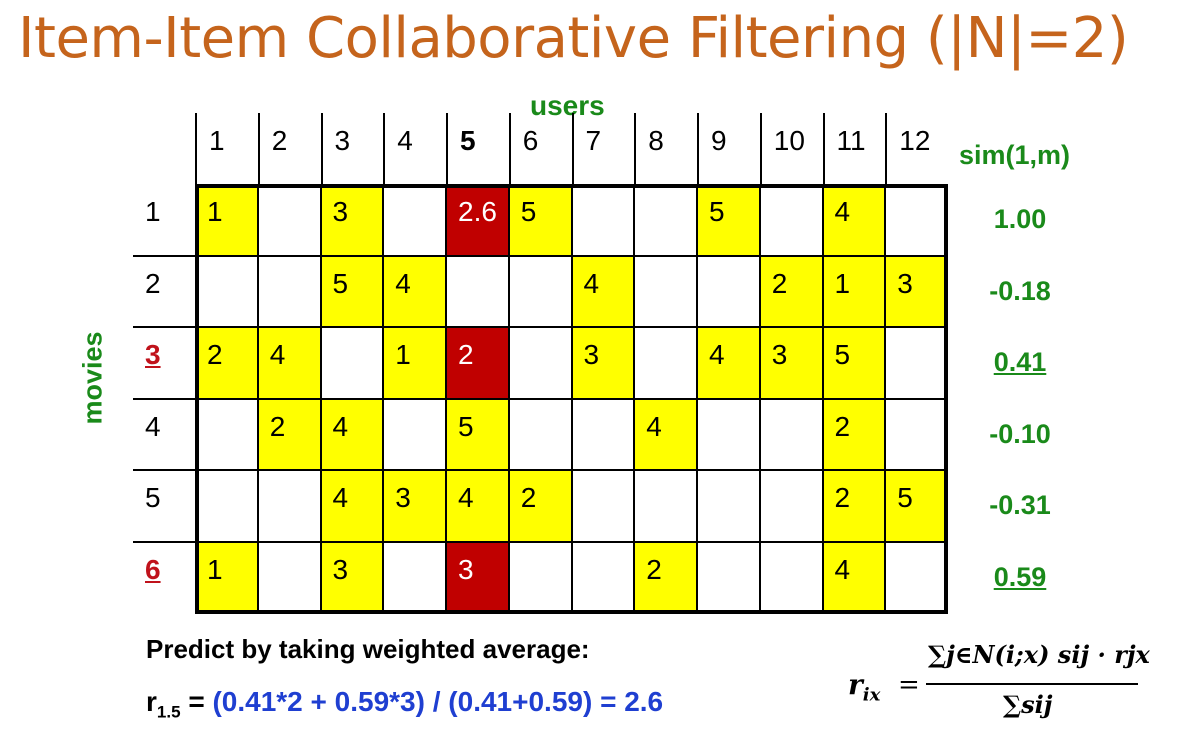 The width and height of the screenshot is (1184, 753). I want to click on formula-lhs-symbol: r, so click(855, 684).